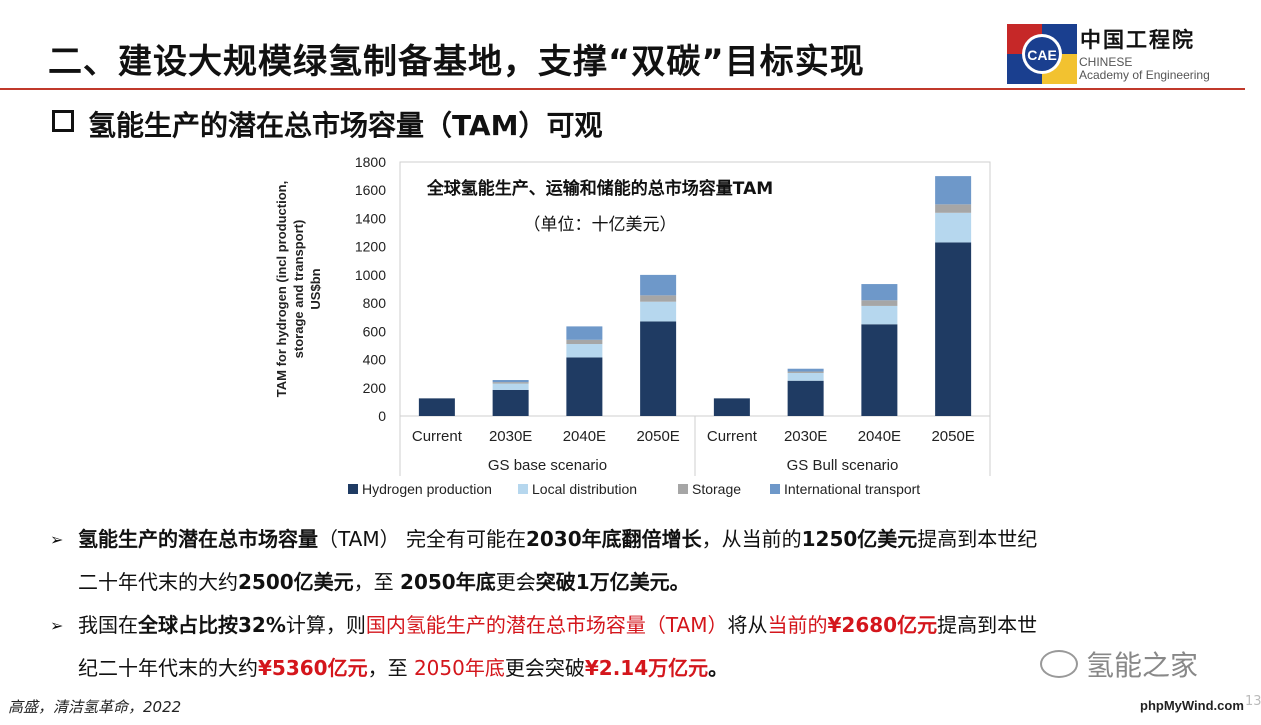  Describe the element at coordinates (1059, 664) in the screenshot. I see `wechat-icon` at that location.